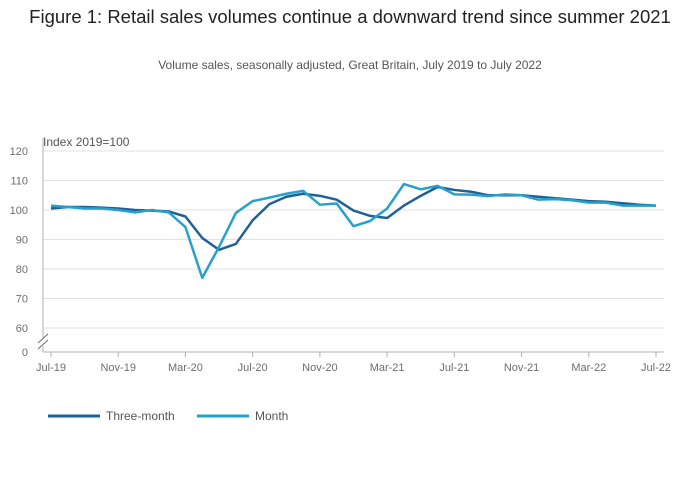 The width and height of the screenshot is (700, 502). Describe the element at coordinates (656, 368) in the screenshot. I see `x-tick-label: Jul-22` at that location.